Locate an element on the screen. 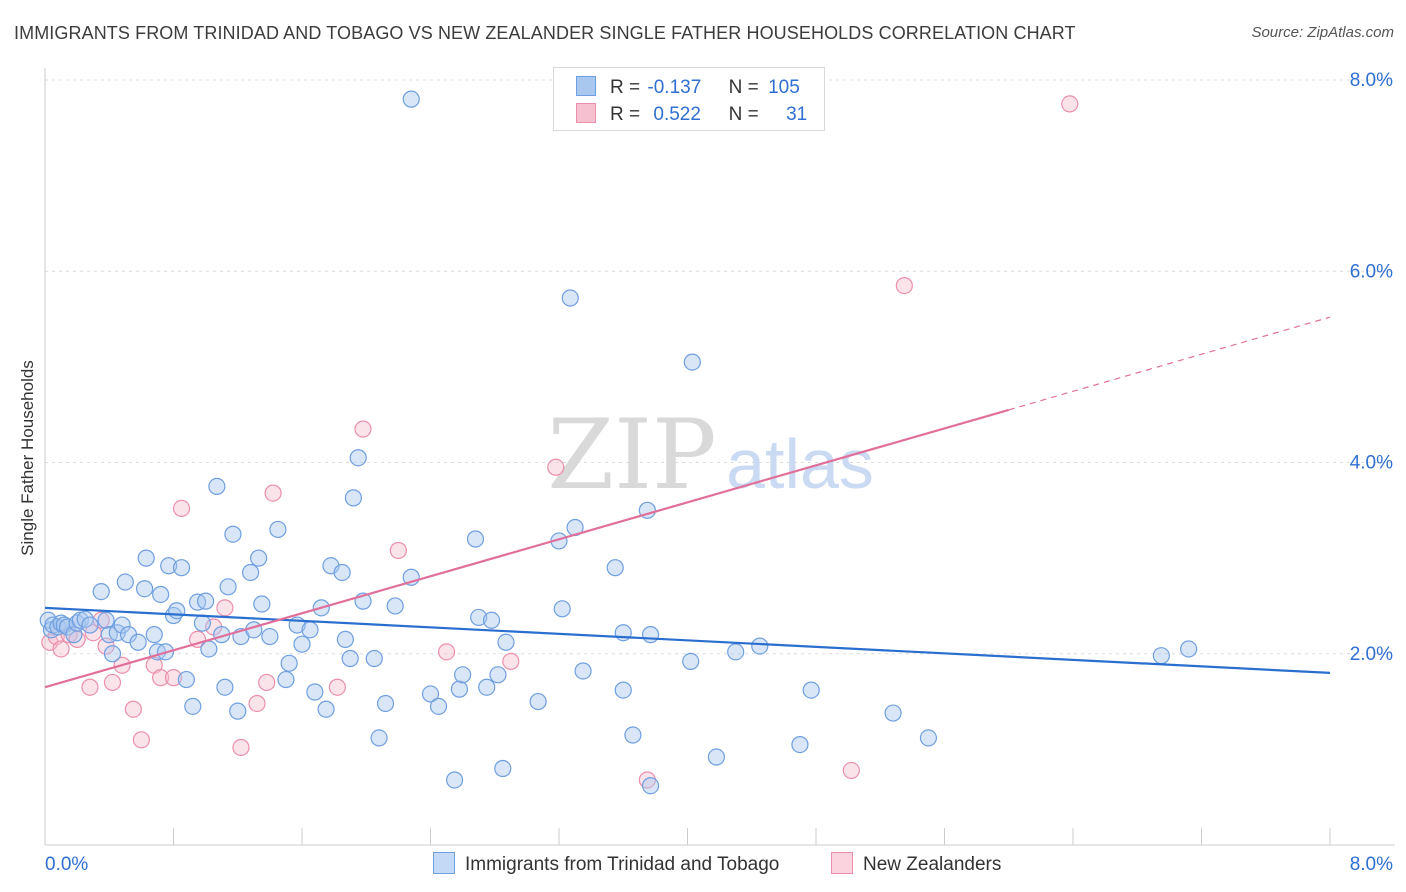 Image resolution: width=1406 pixels, height=892 pixels. legend-r-label: R = is located at coordinates (625, 87).